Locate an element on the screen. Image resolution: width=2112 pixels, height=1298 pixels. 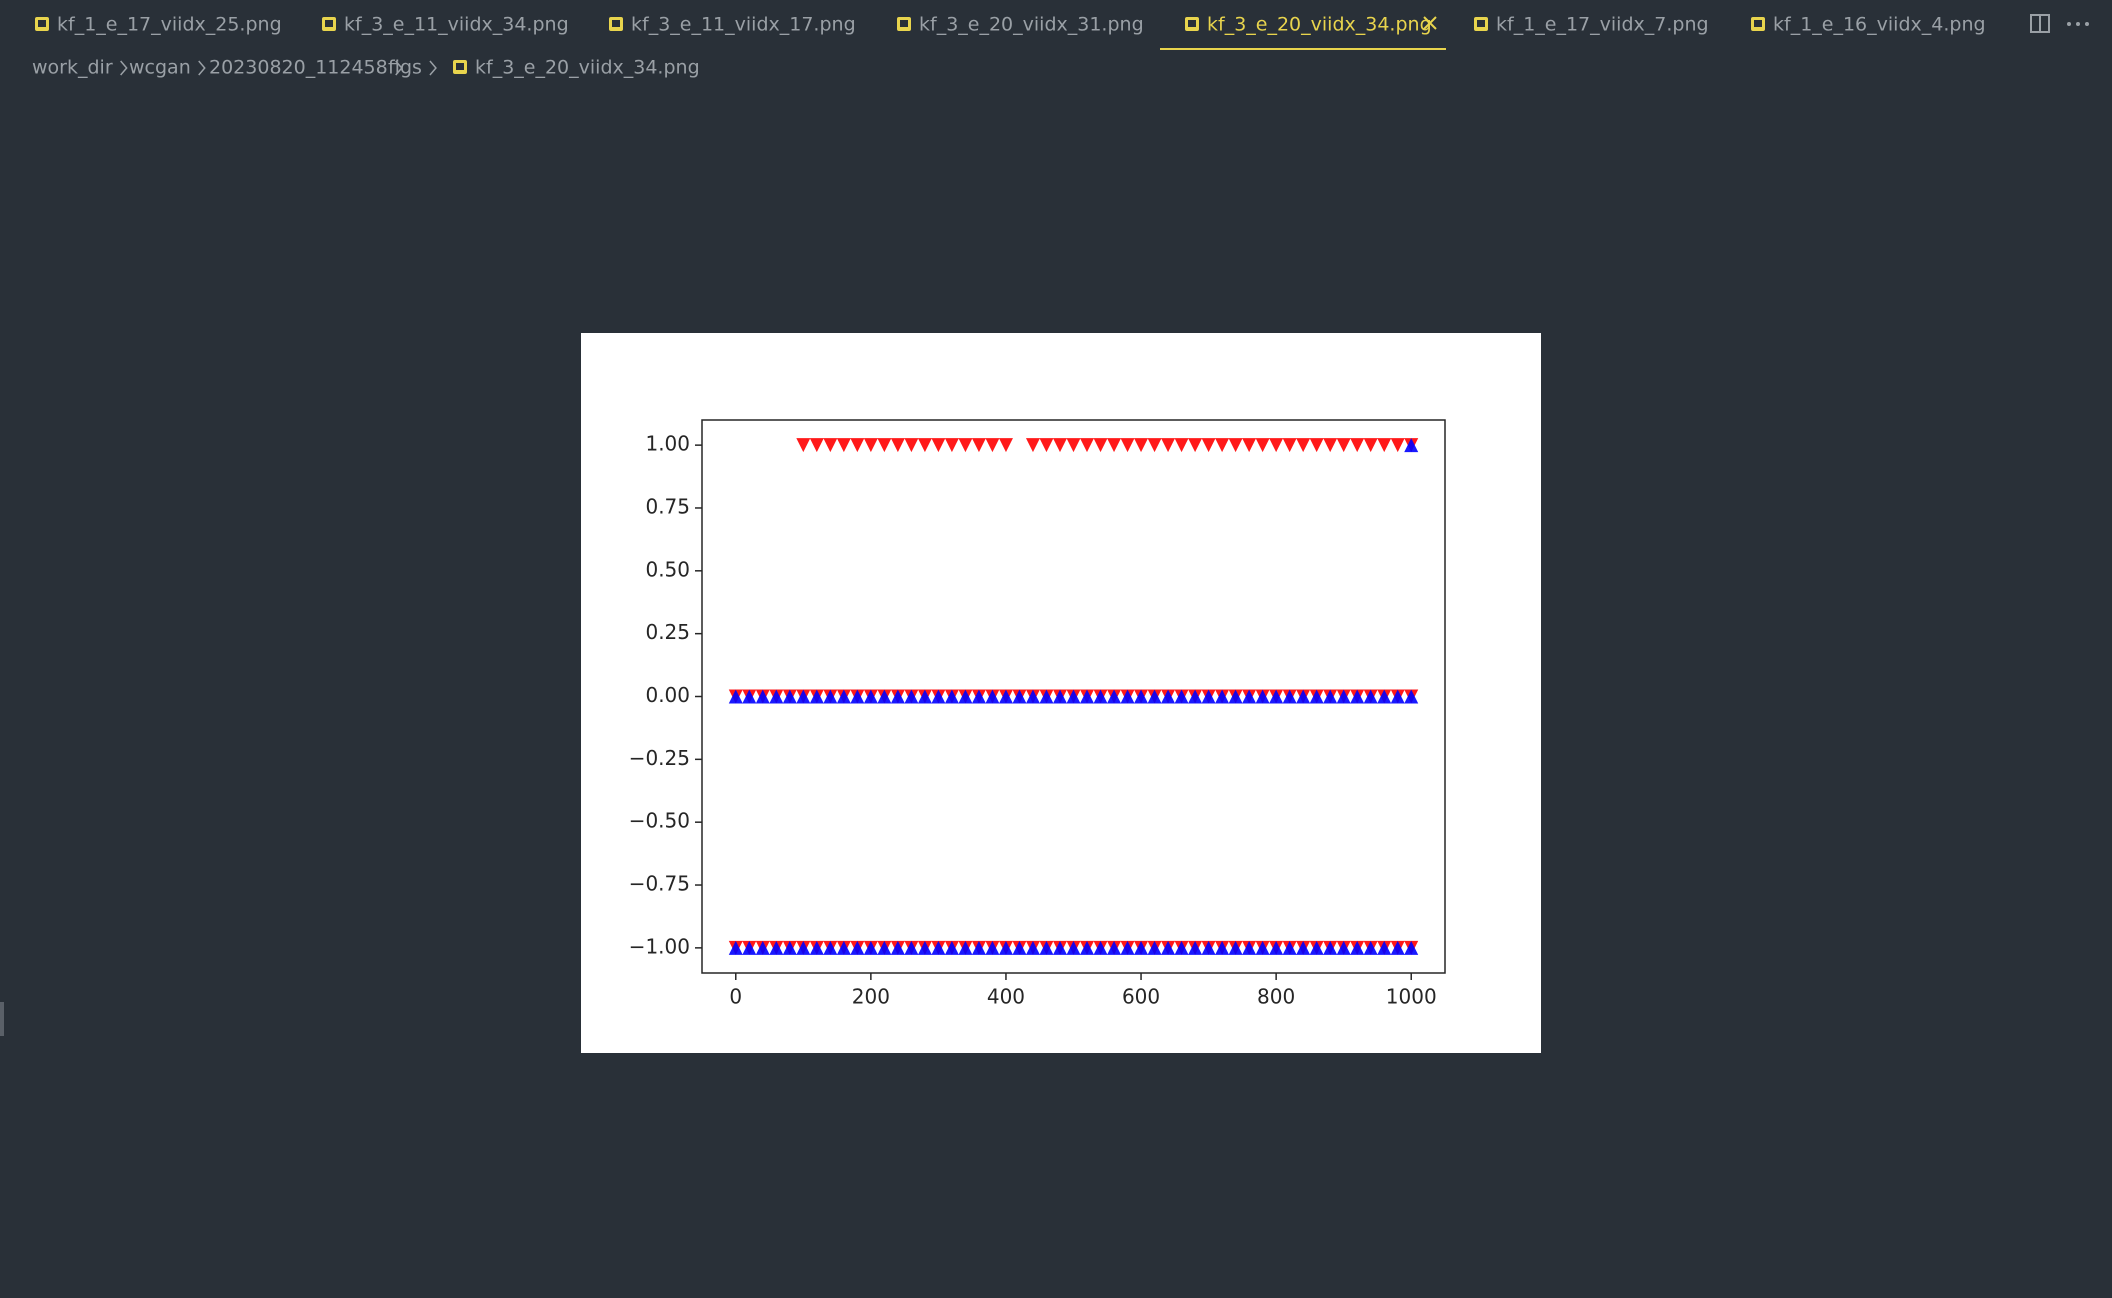
tab-close-icon is located at coordinates (1430, 23).